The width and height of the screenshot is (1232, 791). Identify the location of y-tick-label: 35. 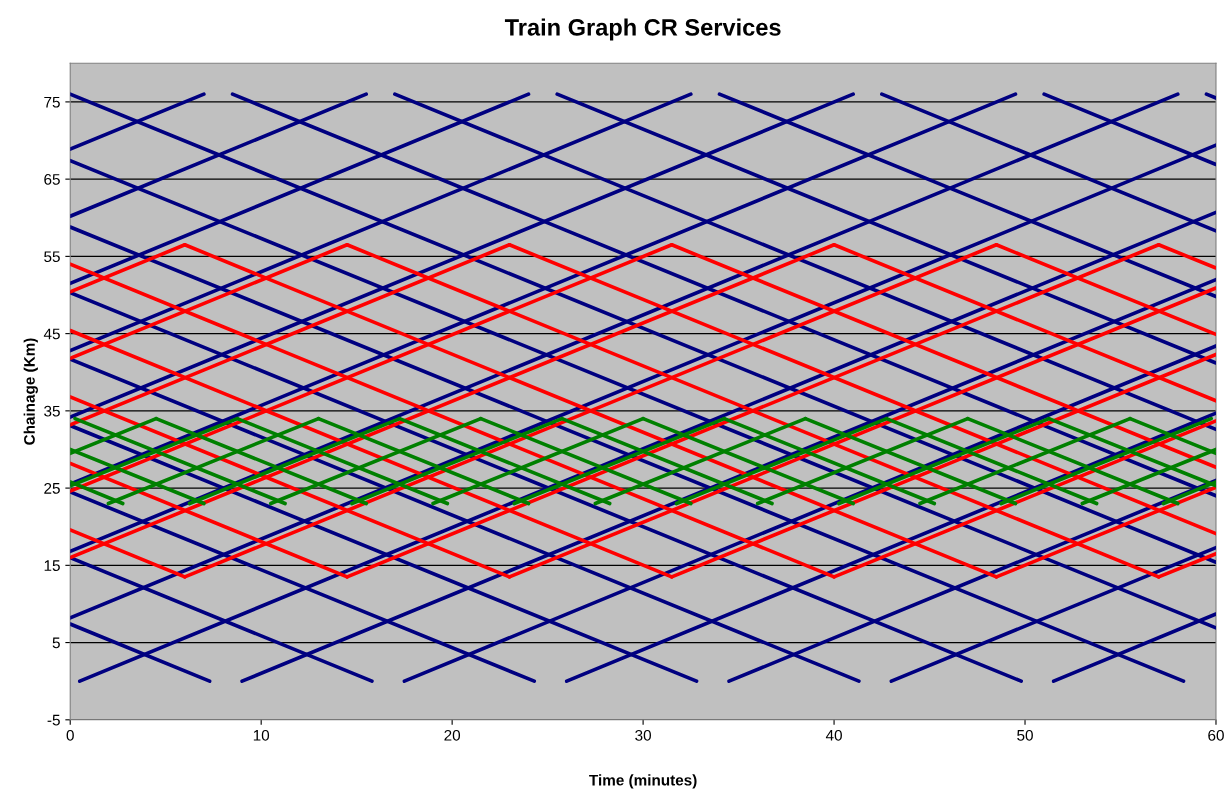
(52, 411).